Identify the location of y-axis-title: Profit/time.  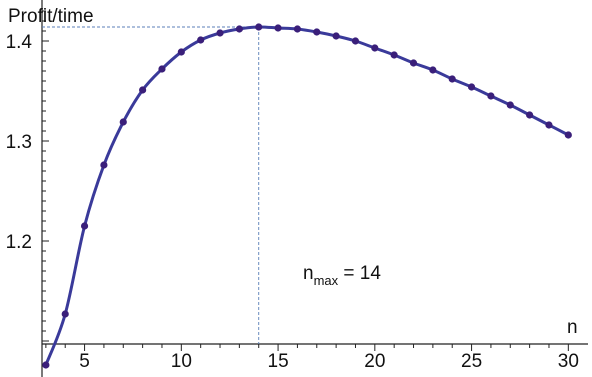
(51, 16).